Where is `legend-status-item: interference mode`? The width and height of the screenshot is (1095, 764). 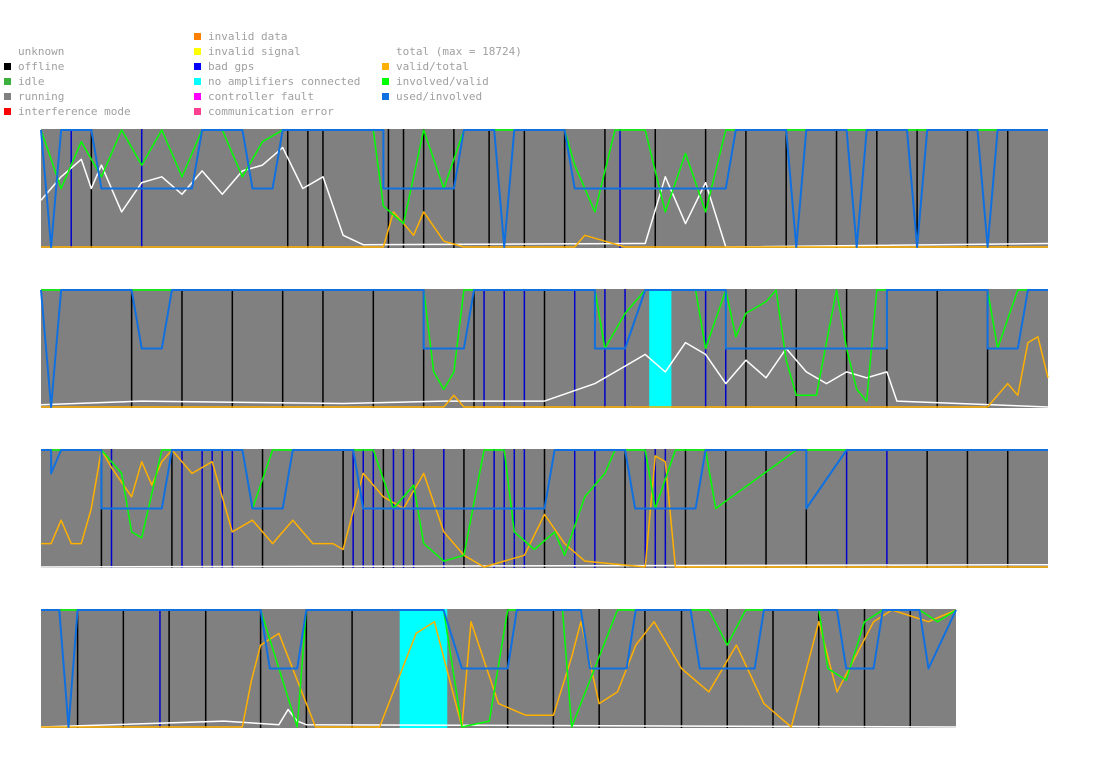
legend-status-item: interference mode is located at coordinates (67, 111).